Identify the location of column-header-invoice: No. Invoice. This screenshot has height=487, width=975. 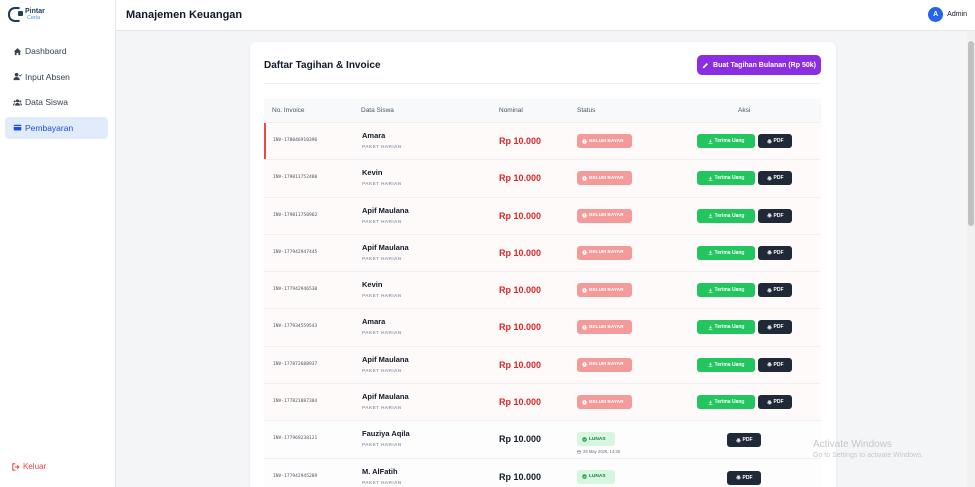
(288, 110).